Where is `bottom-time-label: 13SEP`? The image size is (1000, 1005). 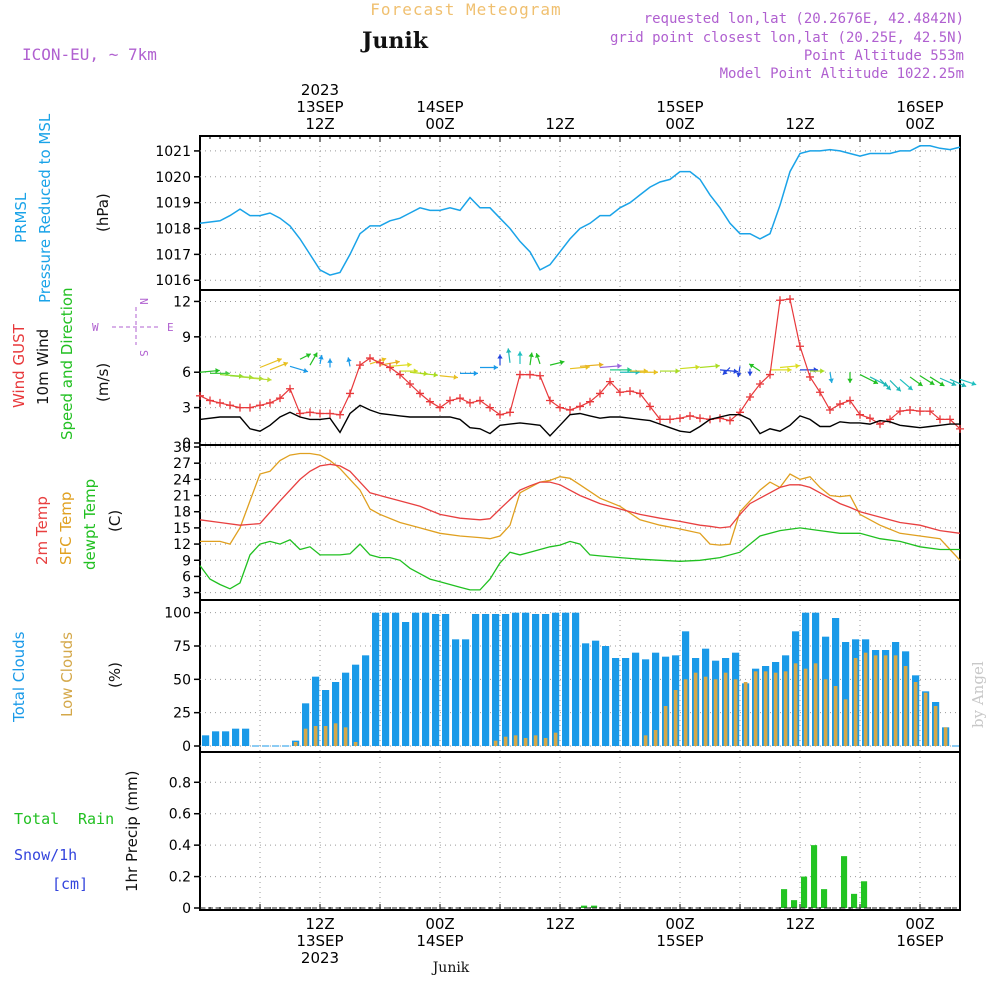
bottom-time-label: 13SEP is located at coordinates (319, 941).